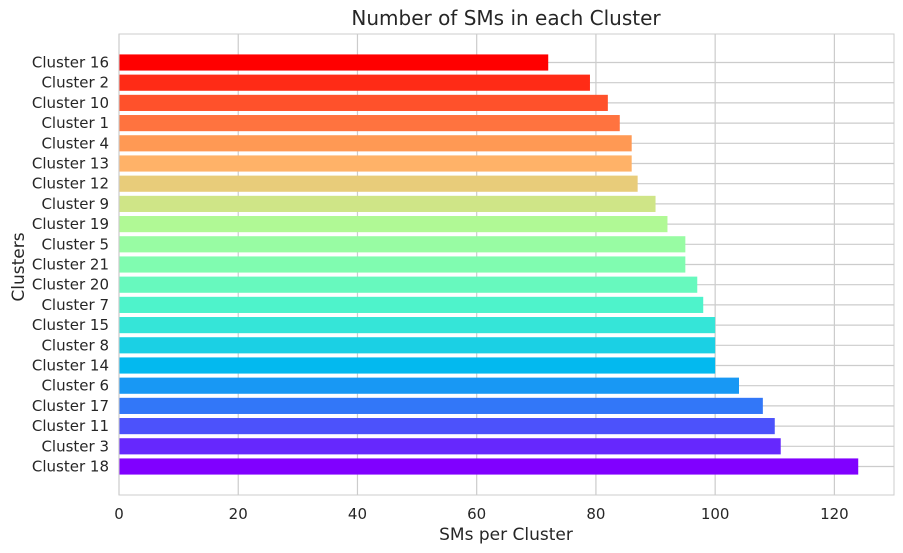 This screenshot has width=903, height=553. Describe the element at coordinates (834, 514) in the screenshot. I see `x-tick-label: 120` at that location.